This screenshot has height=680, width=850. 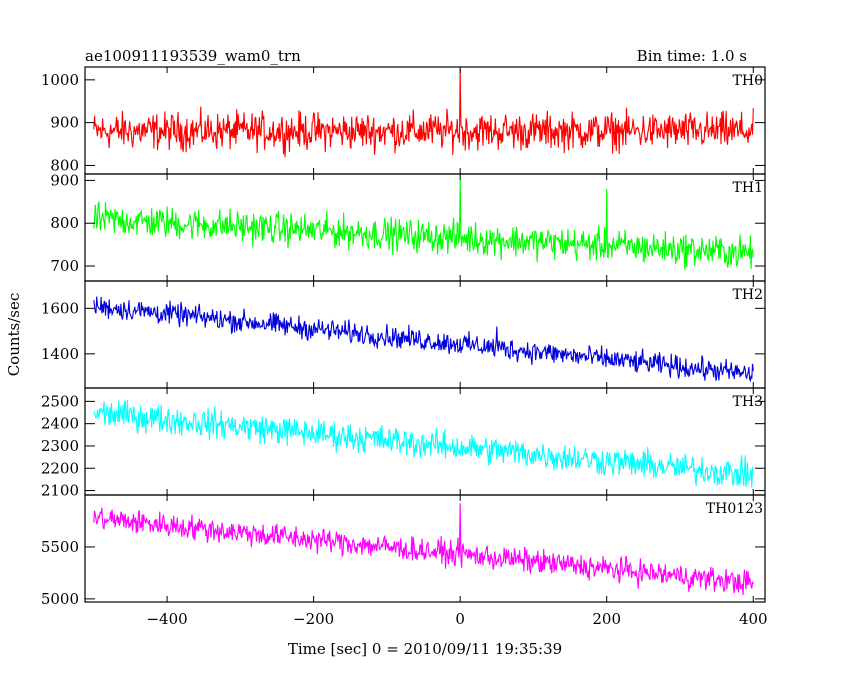 What do you see at coordinates (60, 547) in the screenshot?
I see `y-tick-label: 5500` at bounding box center [60, 547].